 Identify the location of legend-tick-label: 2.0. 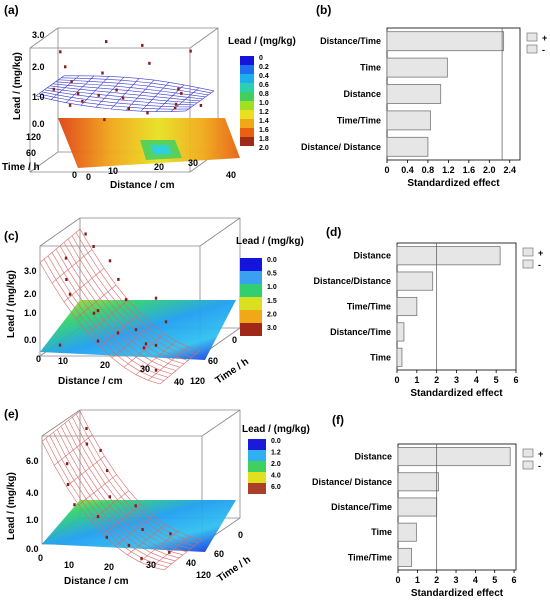
(272, 314).